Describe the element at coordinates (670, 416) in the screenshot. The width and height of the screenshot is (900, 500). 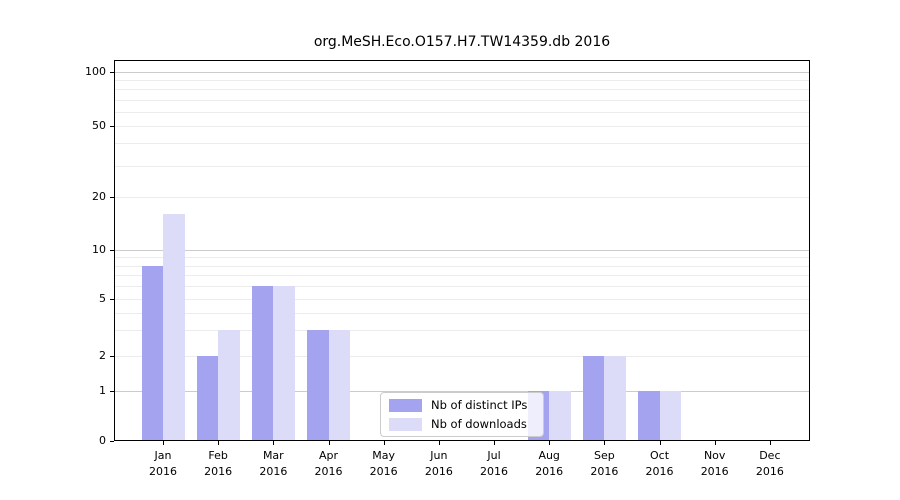
I see `bar-oct-downloads` at that location.